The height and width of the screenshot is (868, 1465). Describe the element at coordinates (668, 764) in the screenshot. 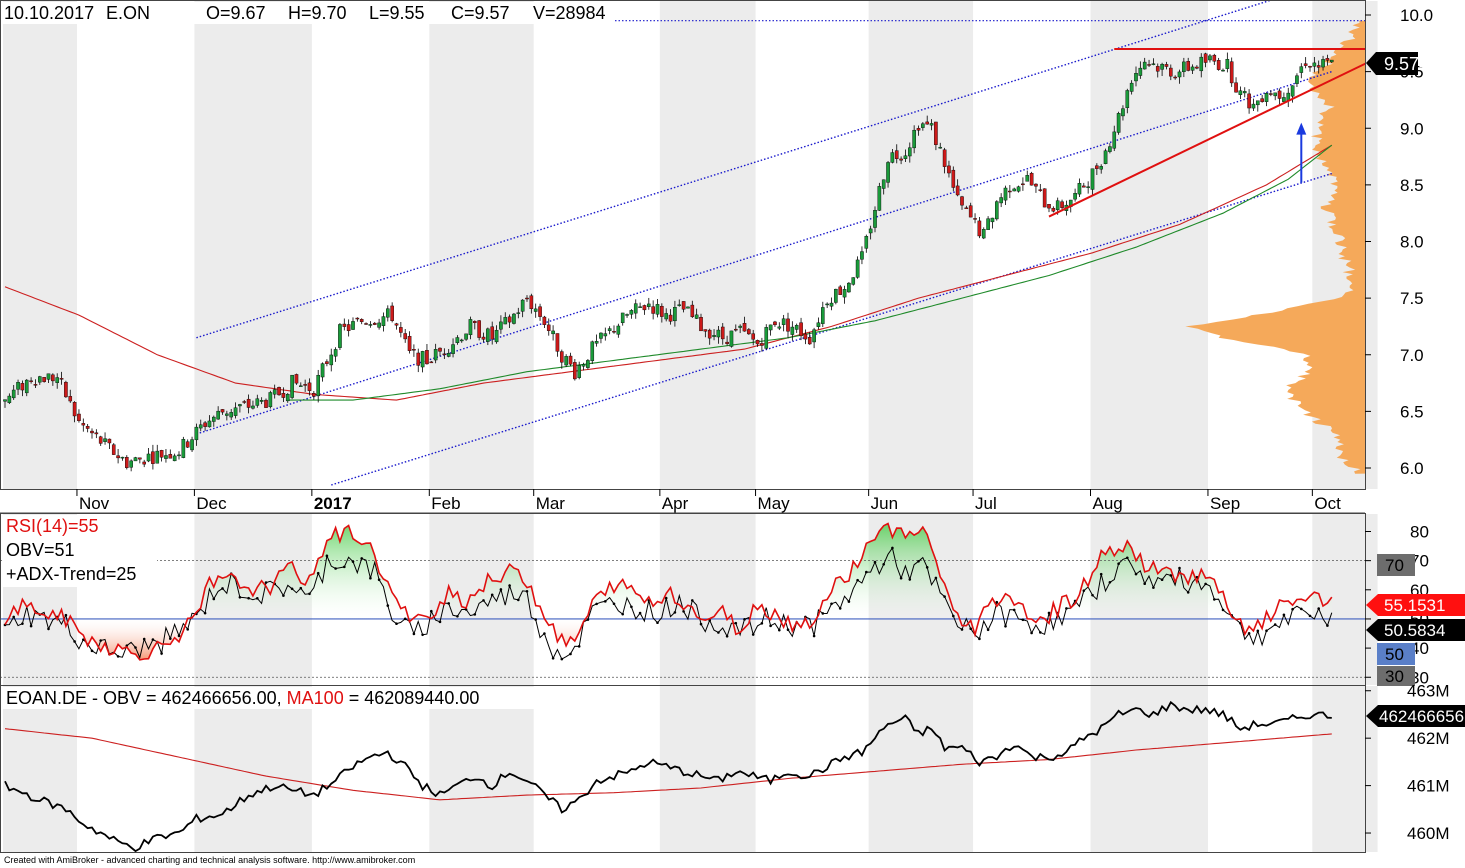

I see `obv-ma100-line` at that location.